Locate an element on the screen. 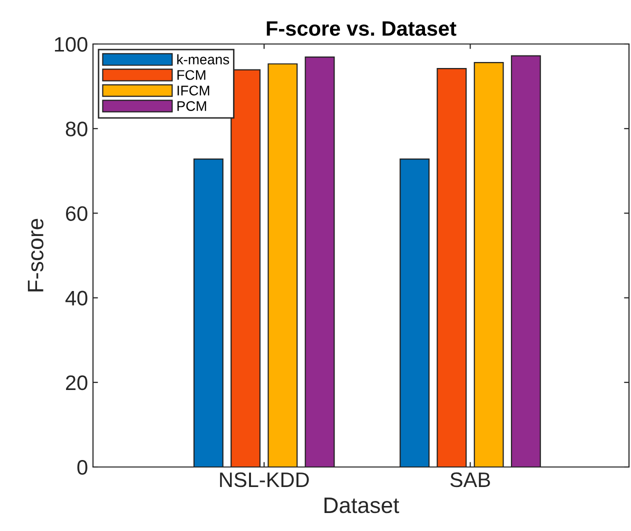  x-tick-label: SAB is located at coordinates (470, 480).